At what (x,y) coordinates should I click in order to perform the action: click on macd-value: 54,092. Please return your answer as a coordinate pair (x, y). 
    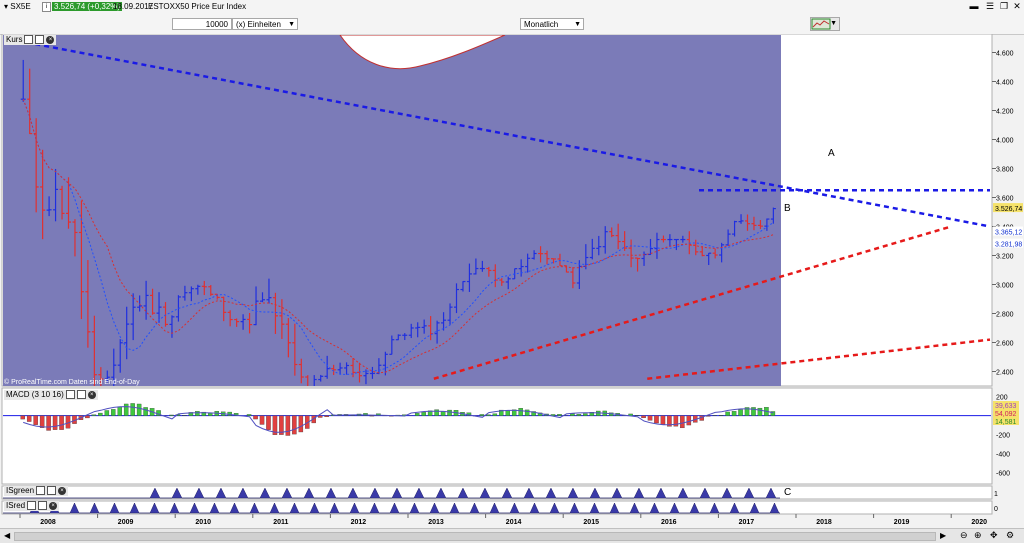
    Looking at the image, I should click on (1006, 414).